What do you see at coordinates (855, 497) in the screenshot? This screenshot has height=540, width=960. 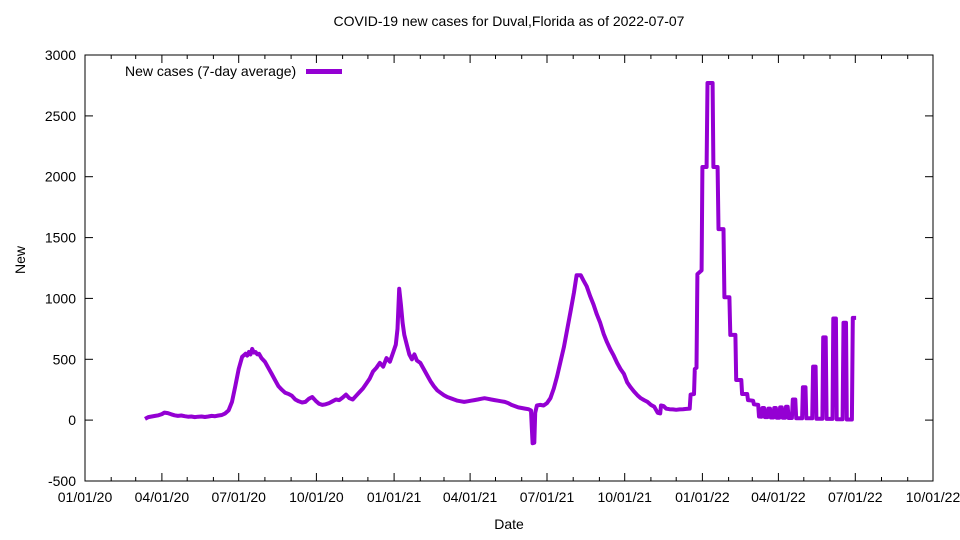 I see `x-tick-label: 07/01/22` at bounding box center [855, 497].